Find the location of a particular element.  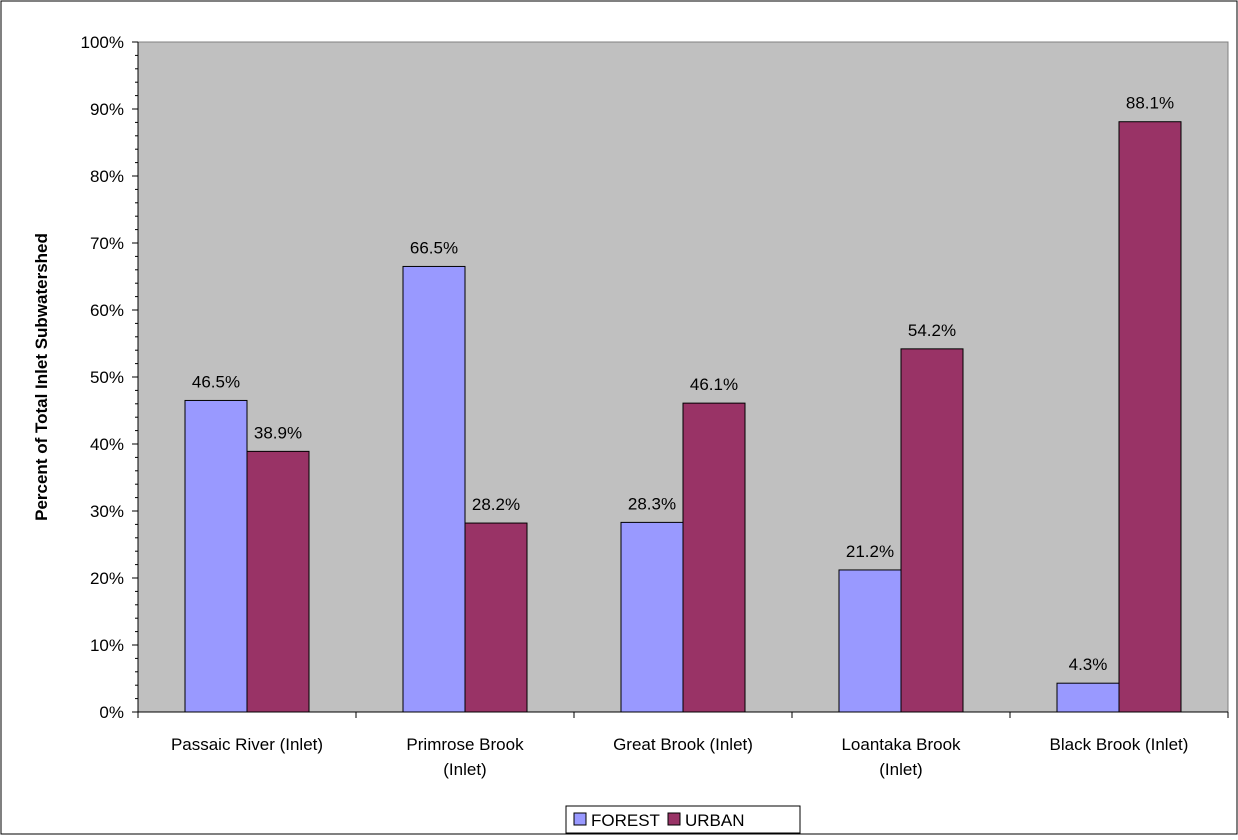

y-tick-label: 10% is located at coordinates (107, 645).